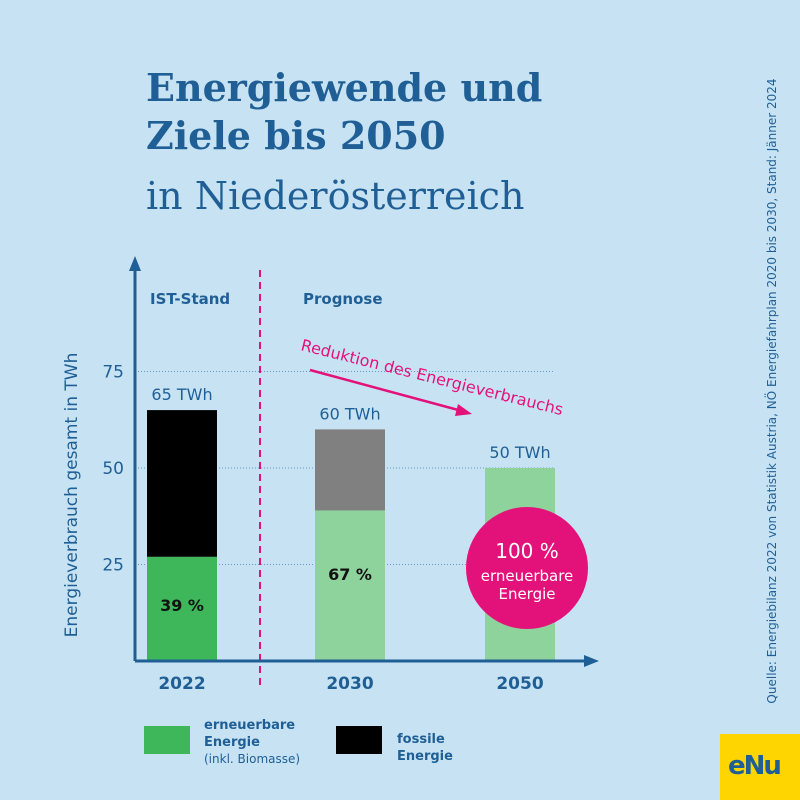 The image size is (800, 800). I want to click on badge-line-3: Energie, so click(526, 594).